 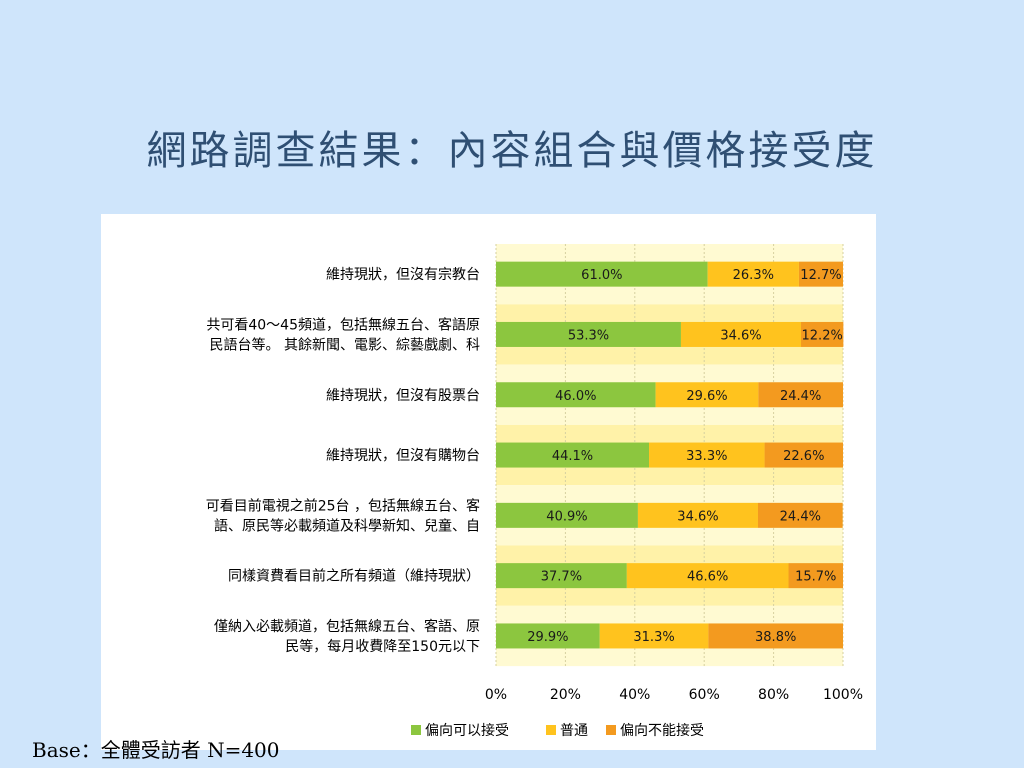 What do you see at coordinates (347, 626) in the screenshot?
I see `category-label: 僅納入必載頻道，包括無線五台、客語、原` at bounding box center [347, 626].